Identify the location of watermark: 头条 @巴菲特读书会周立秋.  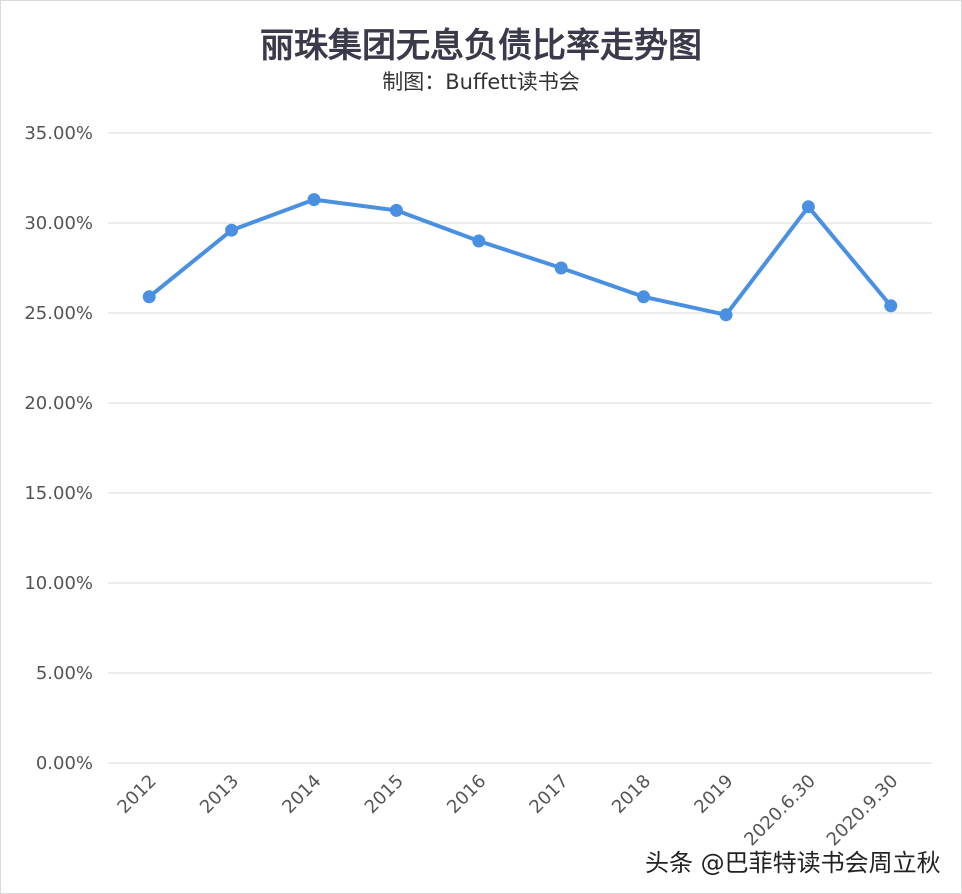
(793, 863).